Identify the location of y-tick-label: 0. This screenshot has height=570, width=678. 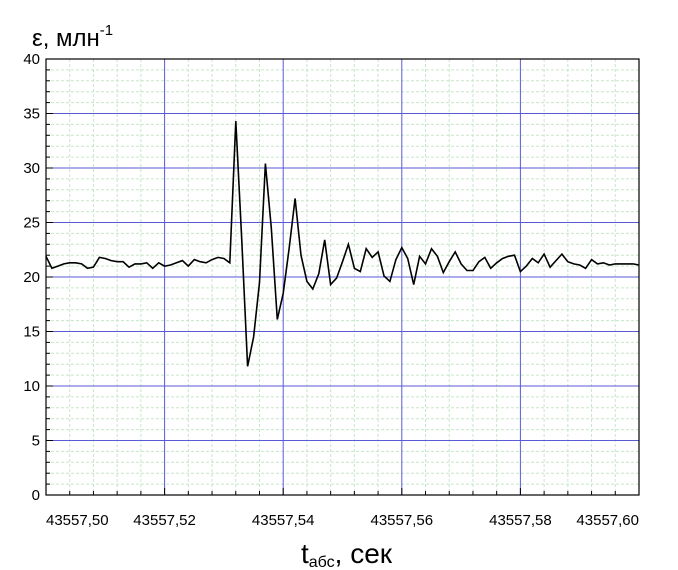
(36, 495).